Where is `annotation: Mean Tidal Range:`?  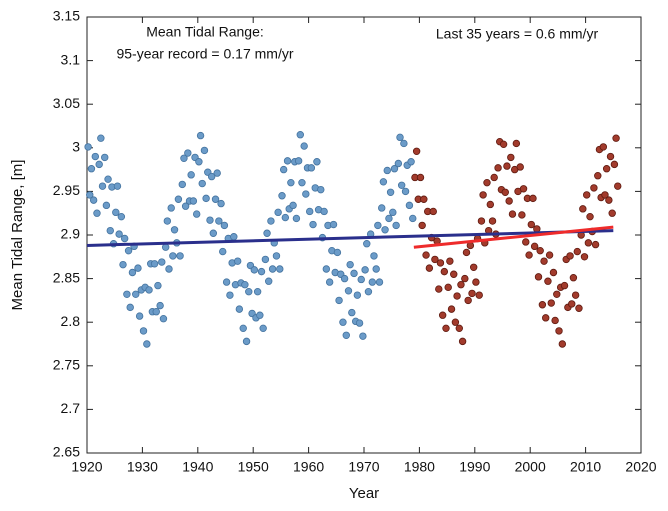
annotation: Mean Tidal Range: is located at coordinates (205, 32).